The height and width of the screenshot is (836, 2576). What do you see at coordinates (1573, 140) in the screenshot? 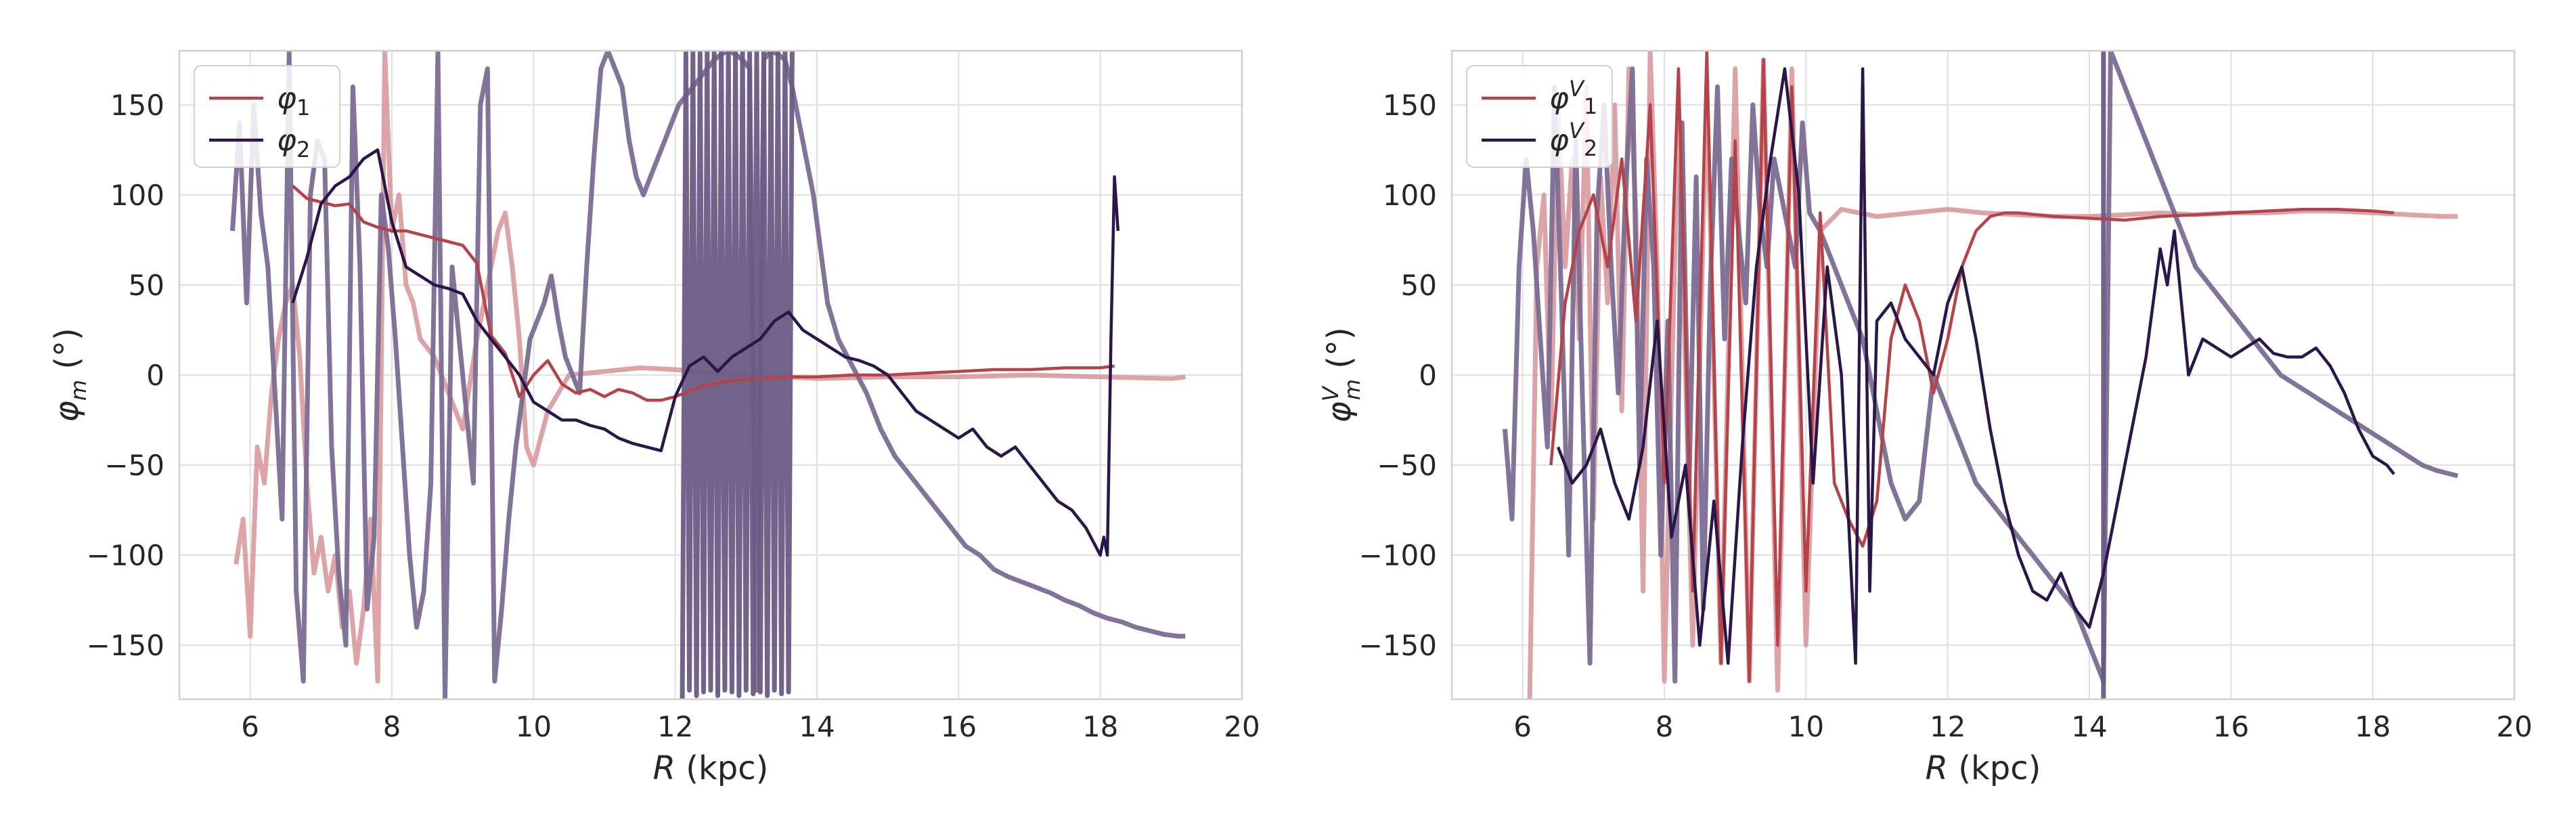
I see `legend-label: φV2` at bounding box center [1573, 140].